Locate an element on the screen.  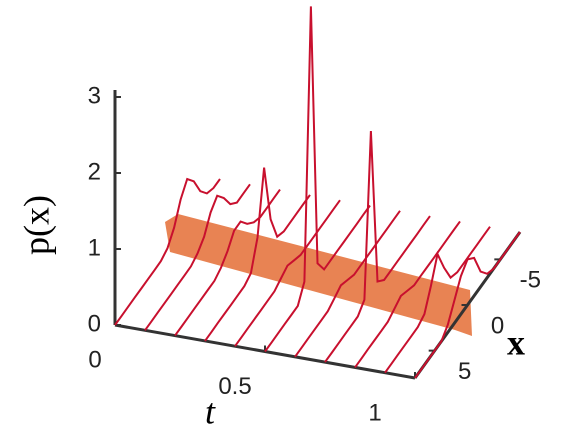
z-axis-label: p(x) is located at coordinates (36, 225).